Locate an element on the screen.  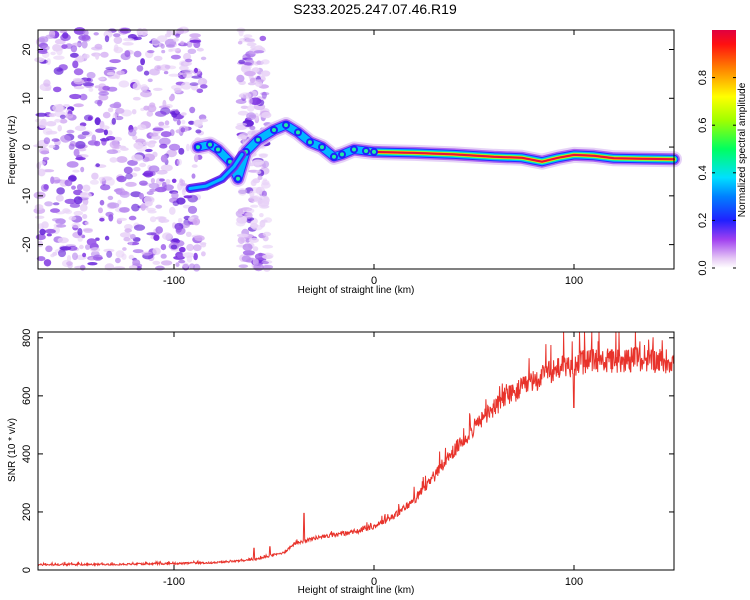
colorbar-gradient is located at coordinates (724, 149).